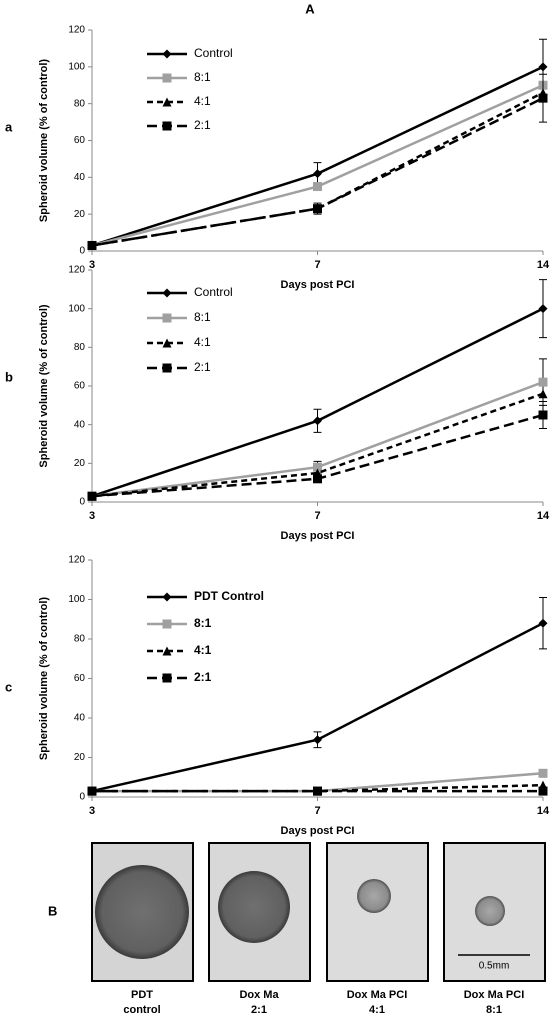 The image size is (553, 1020). What do you see at coordinates (494, 1010) in the screenshot?
I see `image-caption: 8:1` at bounding box center [494, 1010].